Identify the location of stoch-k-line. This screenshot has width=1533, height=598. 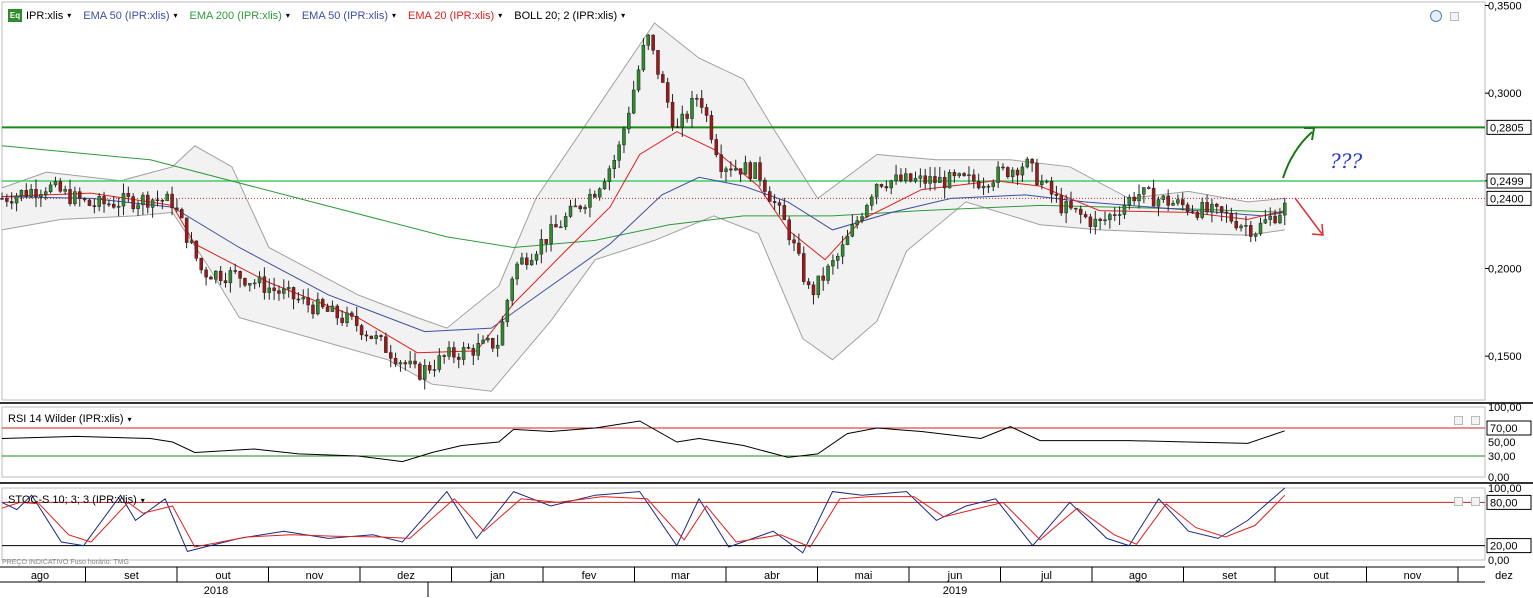
(643, 520).